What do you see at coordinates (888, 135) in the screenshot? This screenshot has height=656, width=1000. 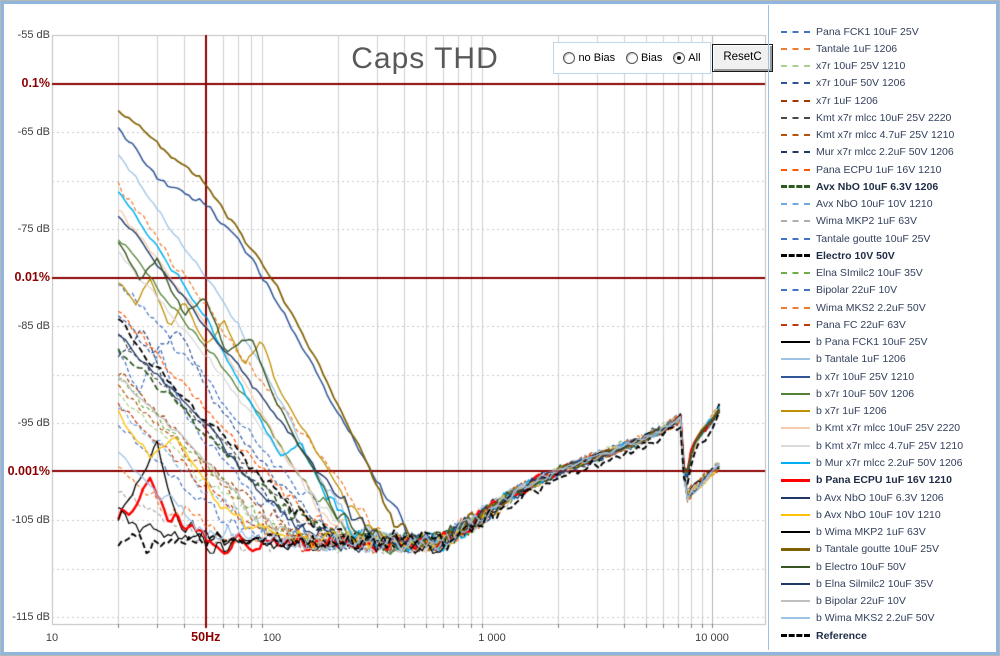 I see `legend-item: Kmt x7r mlcc 4.7uF 25V 1210` at bounding box center [888, 135].